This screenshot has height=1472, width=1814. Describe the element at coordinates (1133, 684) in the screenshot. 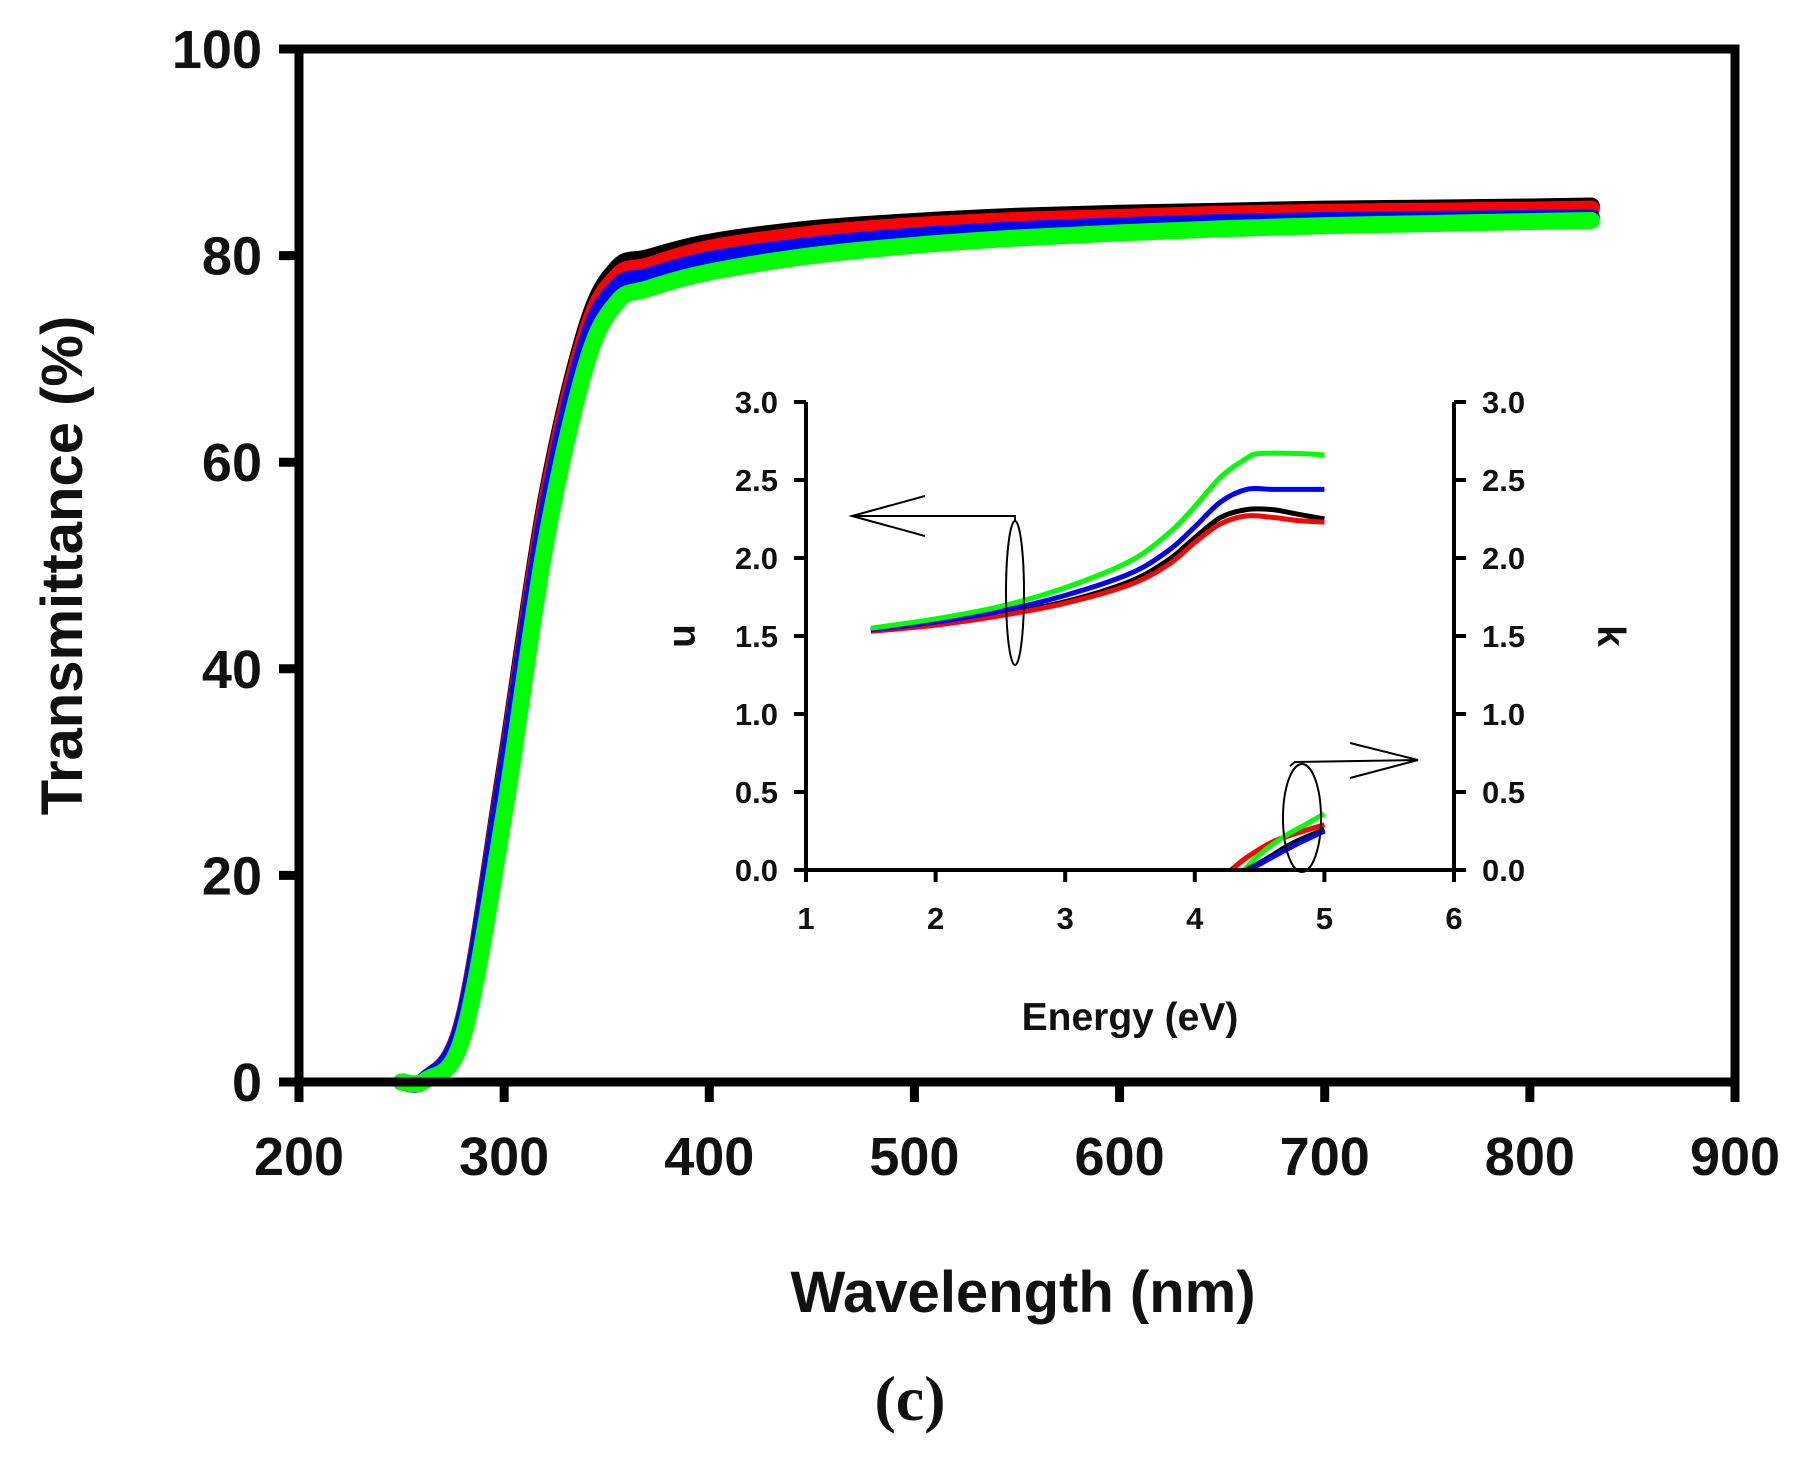

I see `inset-annotations` at that location.